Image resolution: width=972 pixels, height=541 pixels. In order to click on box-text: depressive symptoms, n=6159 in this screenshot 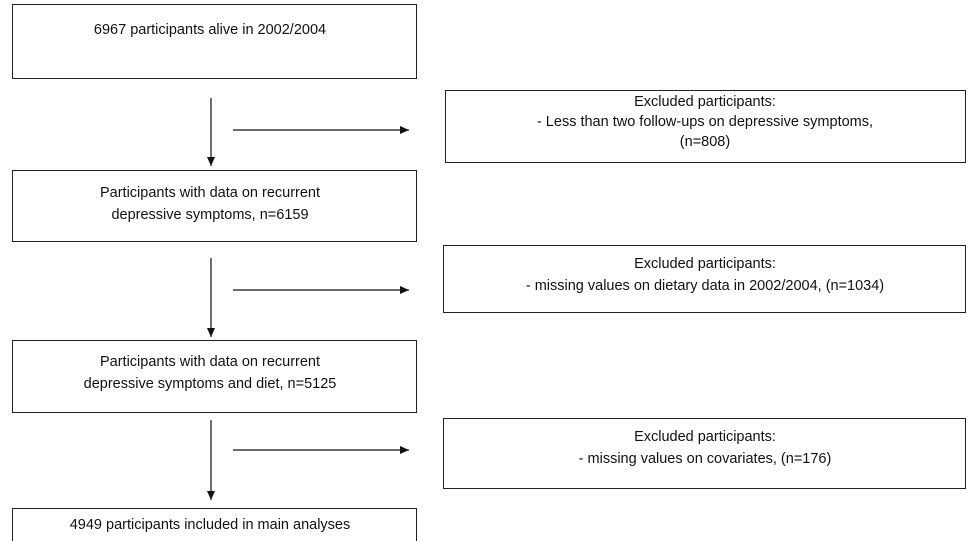, I will do `click(209, 215)`.